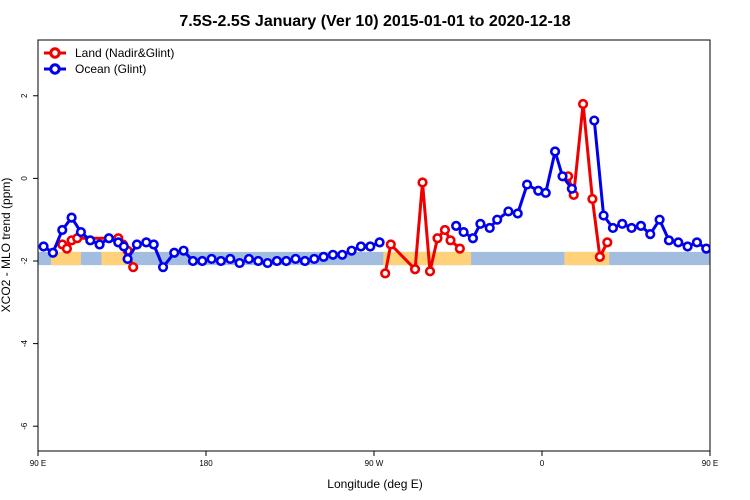 The width and height of the screenshot is (750, 500). What do you see at coordinates (24, 178) in the screenshot?
I see `y-tick-label: 0` at bounding box center [24, 178].